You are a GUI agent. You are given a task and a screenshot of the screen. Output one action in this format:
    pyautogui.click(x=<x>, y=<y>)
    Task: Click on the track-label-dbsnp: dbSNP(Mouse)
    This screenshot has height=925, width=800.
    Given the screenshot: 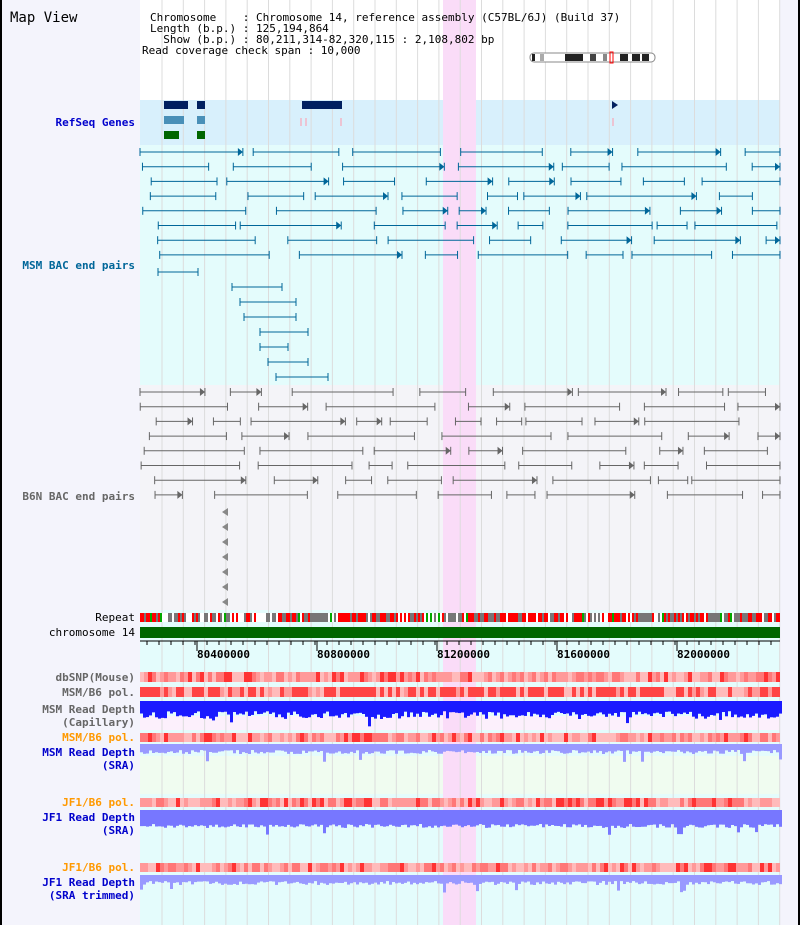 What is the action you would take?
    pyautogui.click(x=95, y=677)
    